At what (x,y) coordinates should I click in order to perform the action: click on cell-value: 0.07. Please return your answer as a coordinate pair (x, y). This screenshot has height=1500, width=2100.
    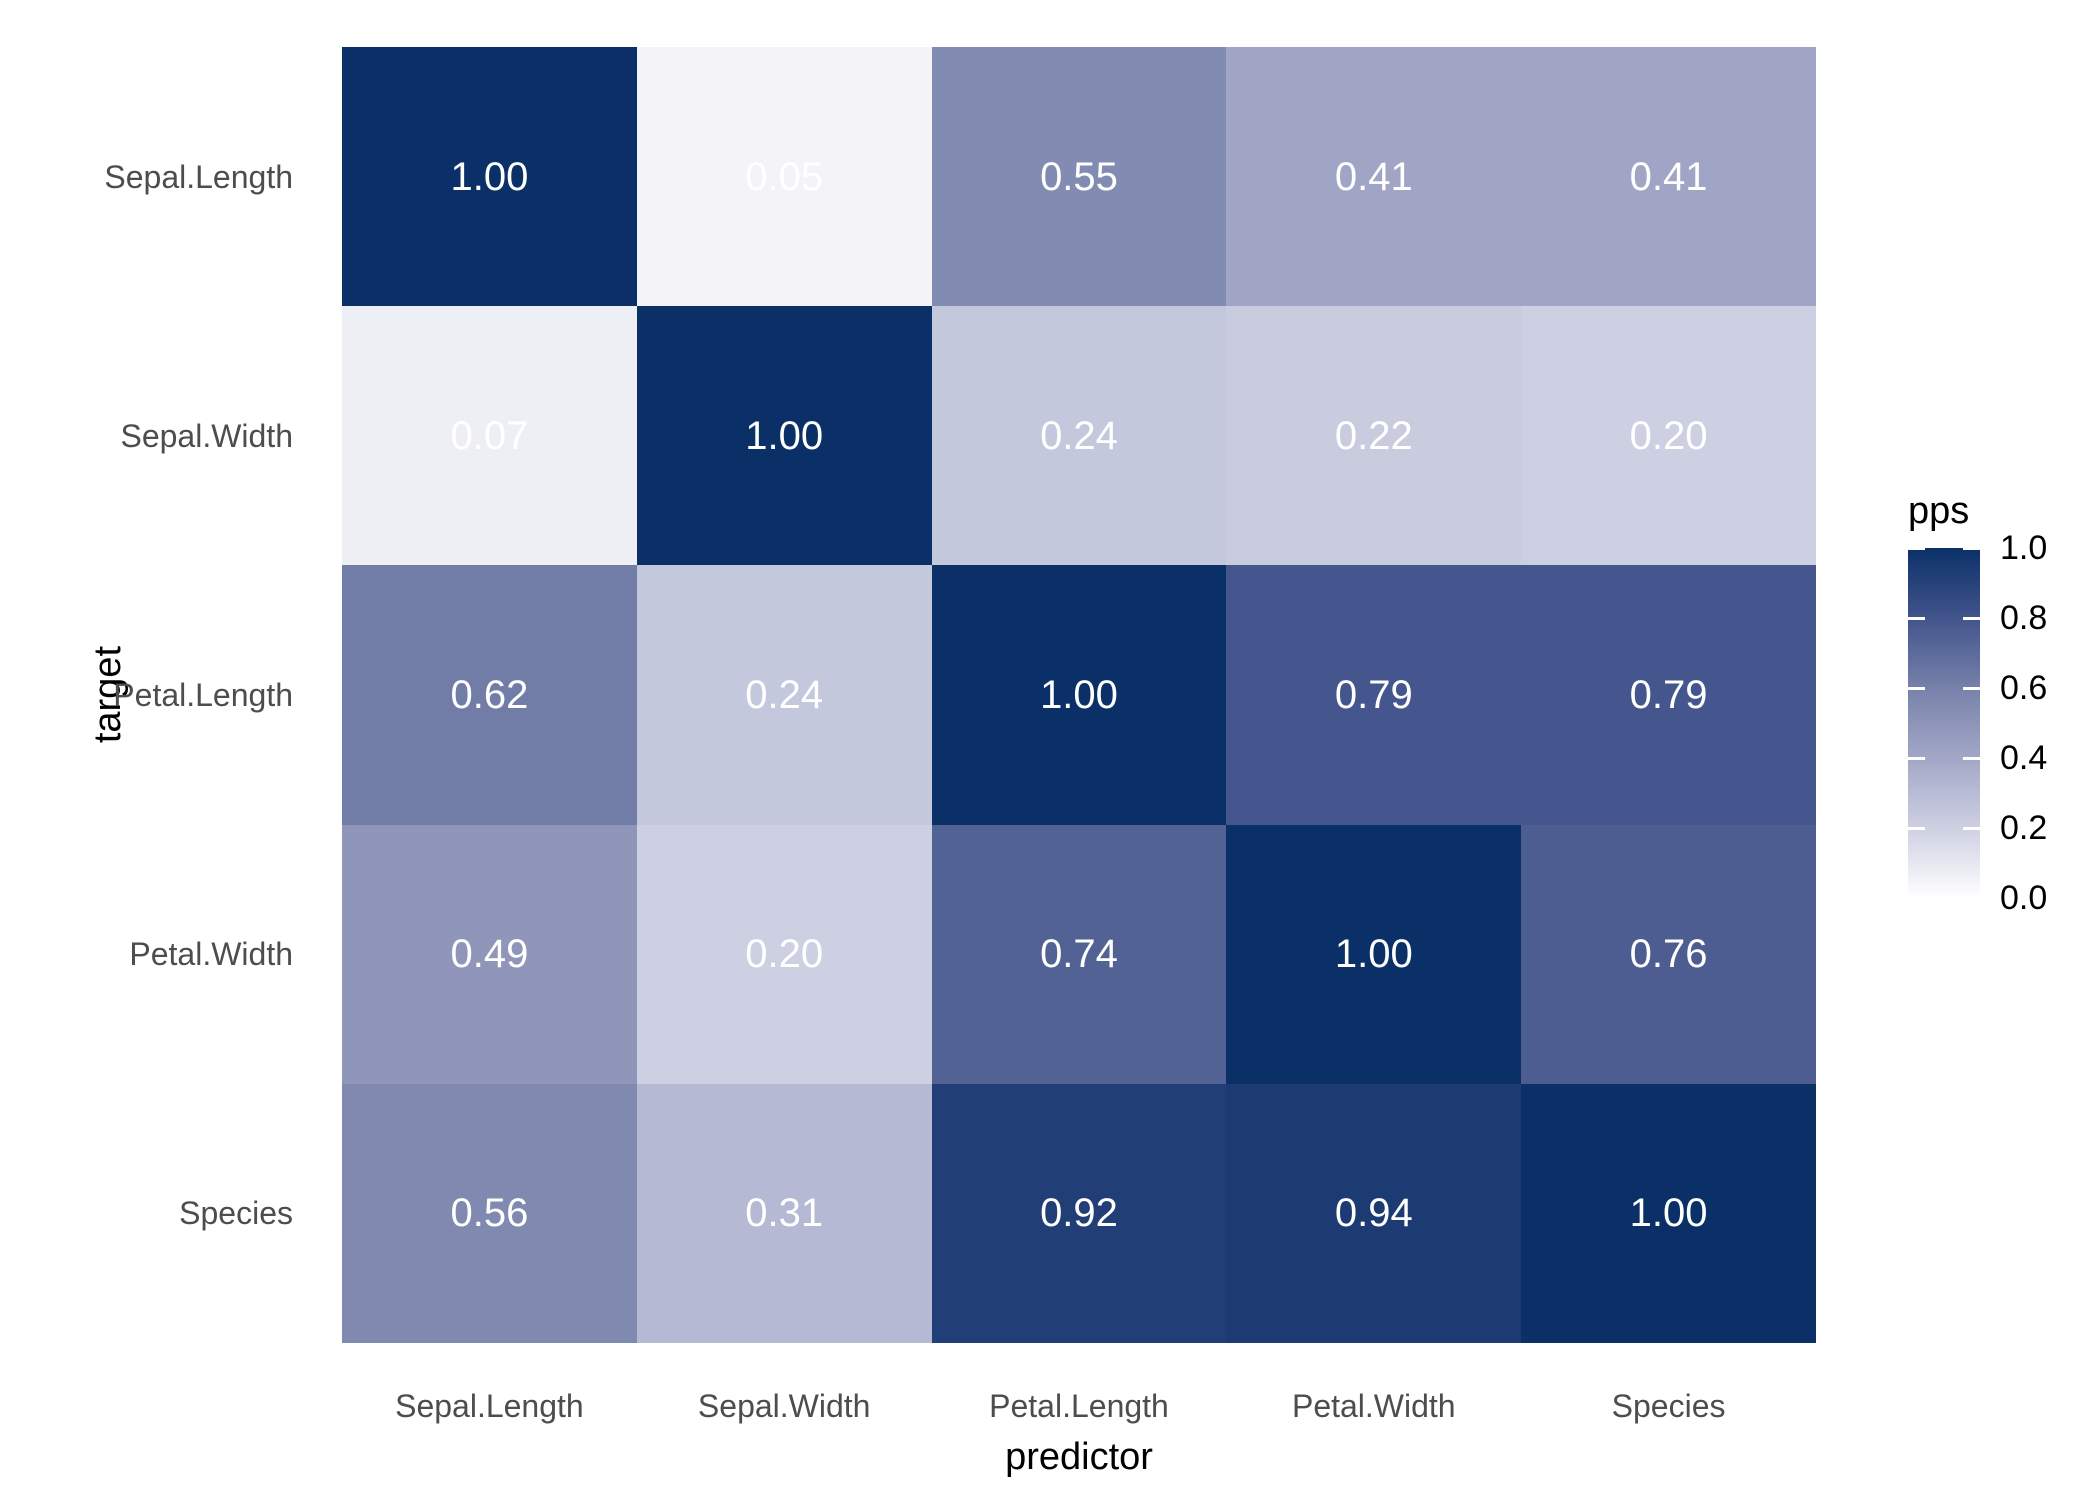
    Looking at the image, I should click on (489, 435).